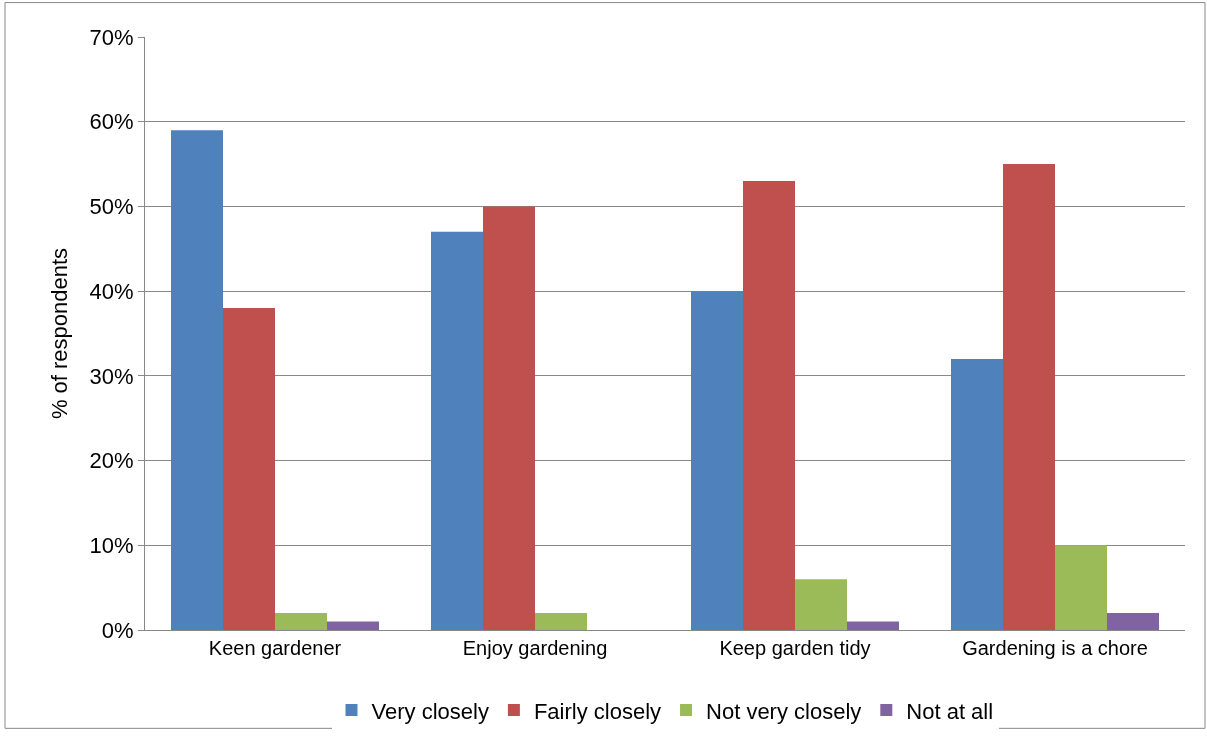 Image resolution: width=1207 pixels, height=743 pixels. What do you see at coordinates (430, 711) in the screenshot?
I see `legend-label: Very closely` at bounding box center [430, 711].